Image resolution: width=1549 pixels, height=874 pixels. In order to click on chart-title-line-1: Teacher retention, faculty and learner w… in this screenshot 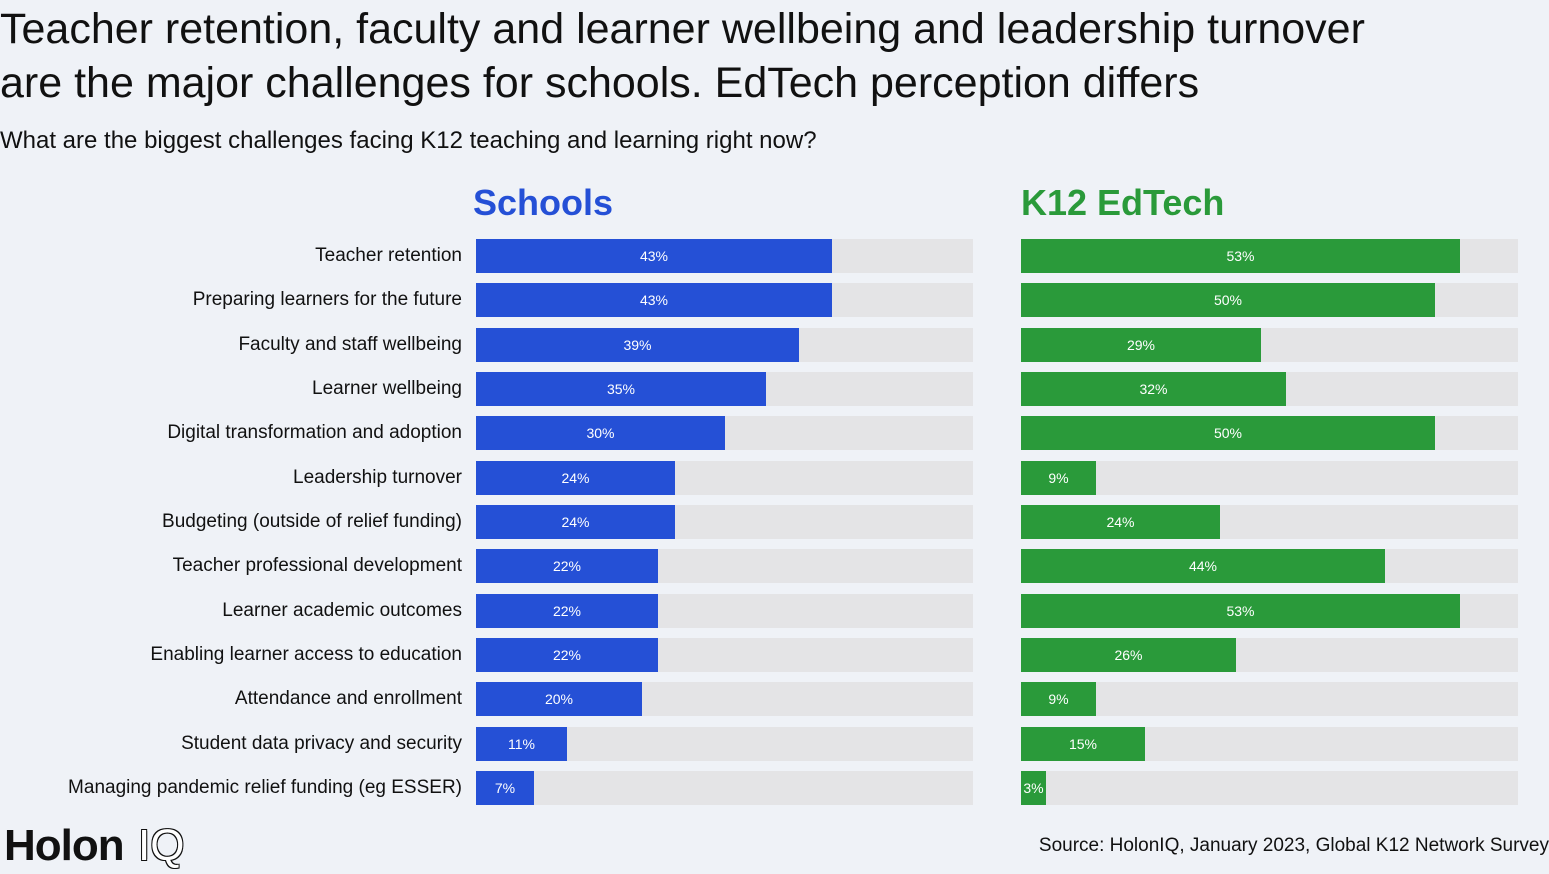, I will do `click(682, 29)`.